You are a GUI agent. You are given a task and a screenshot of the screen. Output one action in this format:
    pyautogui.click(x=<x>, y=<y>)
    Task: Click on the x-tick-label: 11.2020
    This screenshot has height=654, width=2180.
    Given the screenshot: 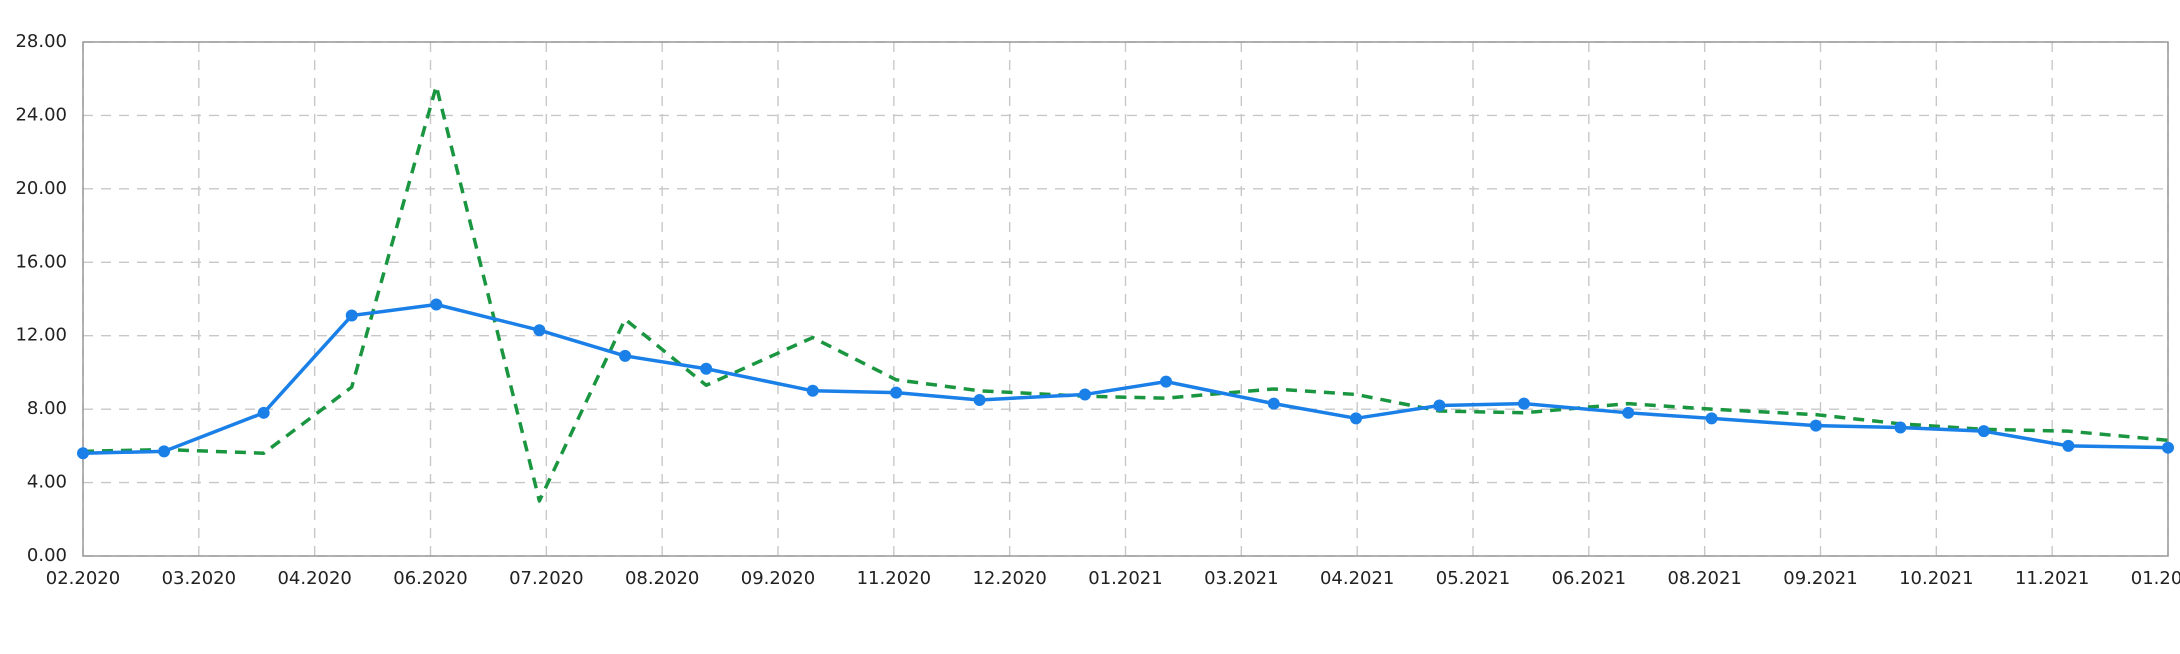 What is the action you would take?
    pyautogui.click(x=894, y=578)
    